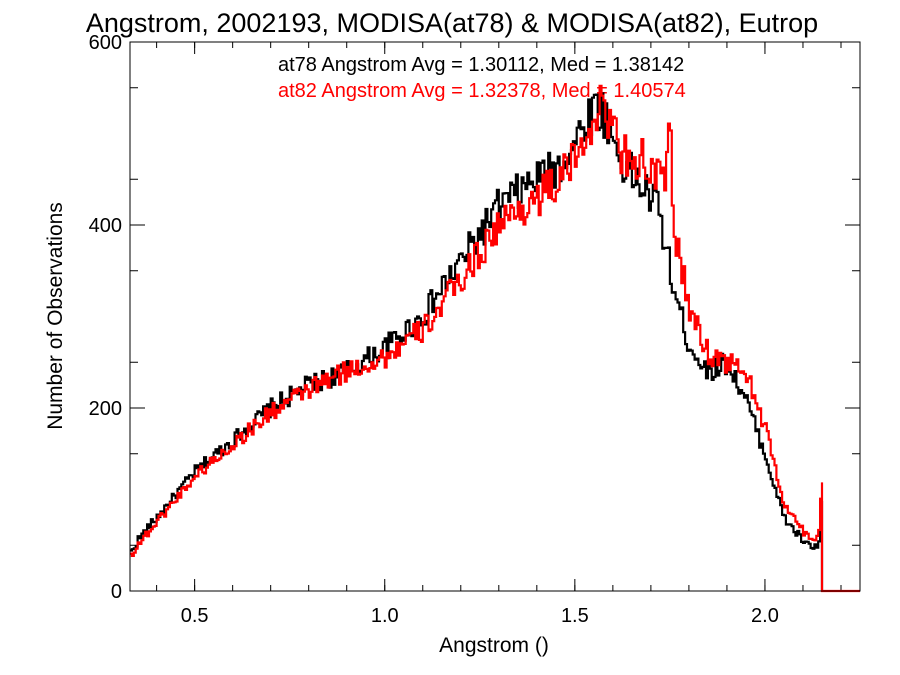  Describe the element at coordinates (385, 616) in the screenshot. I see `x-tick-label: 1.0` at that location.